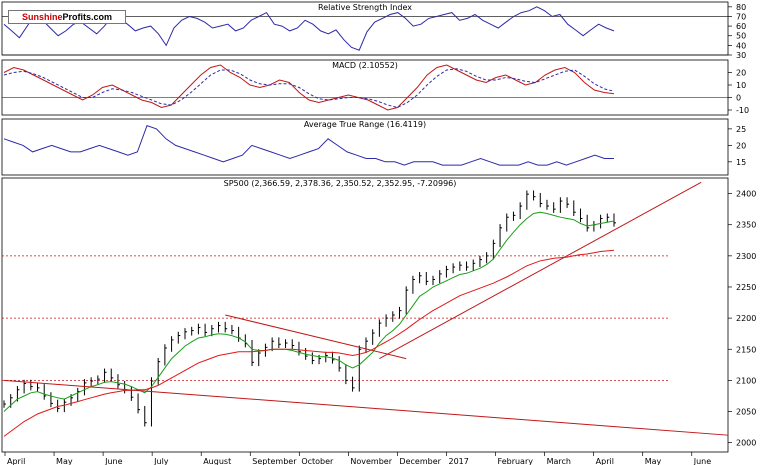 The width and height of the screenshot is (765, 465). I want to click on x-tick-label: September, so click(274, 461).